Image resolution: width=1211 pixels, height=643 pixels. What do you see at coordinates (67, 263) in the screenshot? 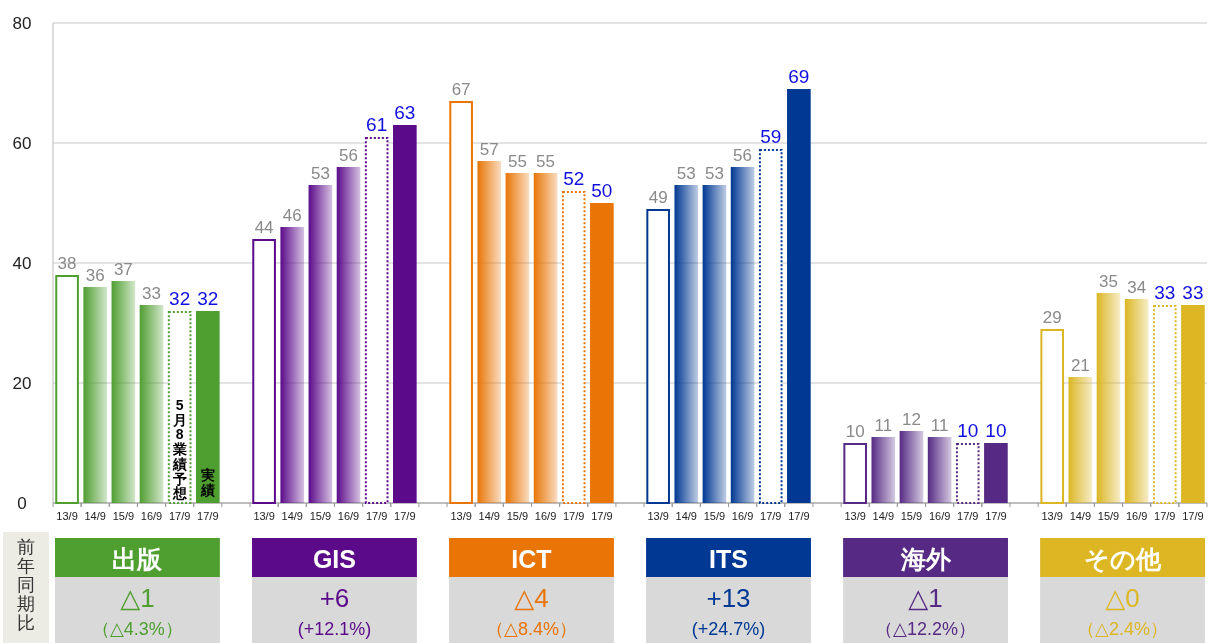
I see `data-label: 38` at bounding box center [67, 263].